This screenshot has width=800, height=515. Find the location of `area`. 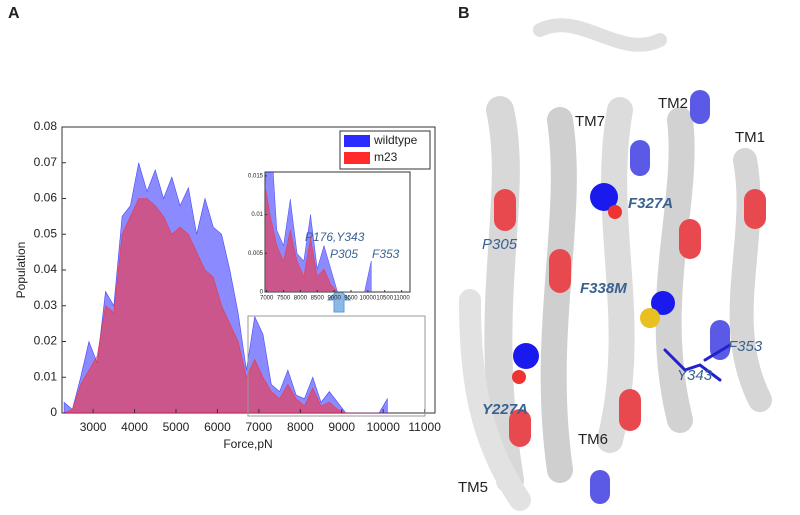

area is located at coordinates (318, 238).